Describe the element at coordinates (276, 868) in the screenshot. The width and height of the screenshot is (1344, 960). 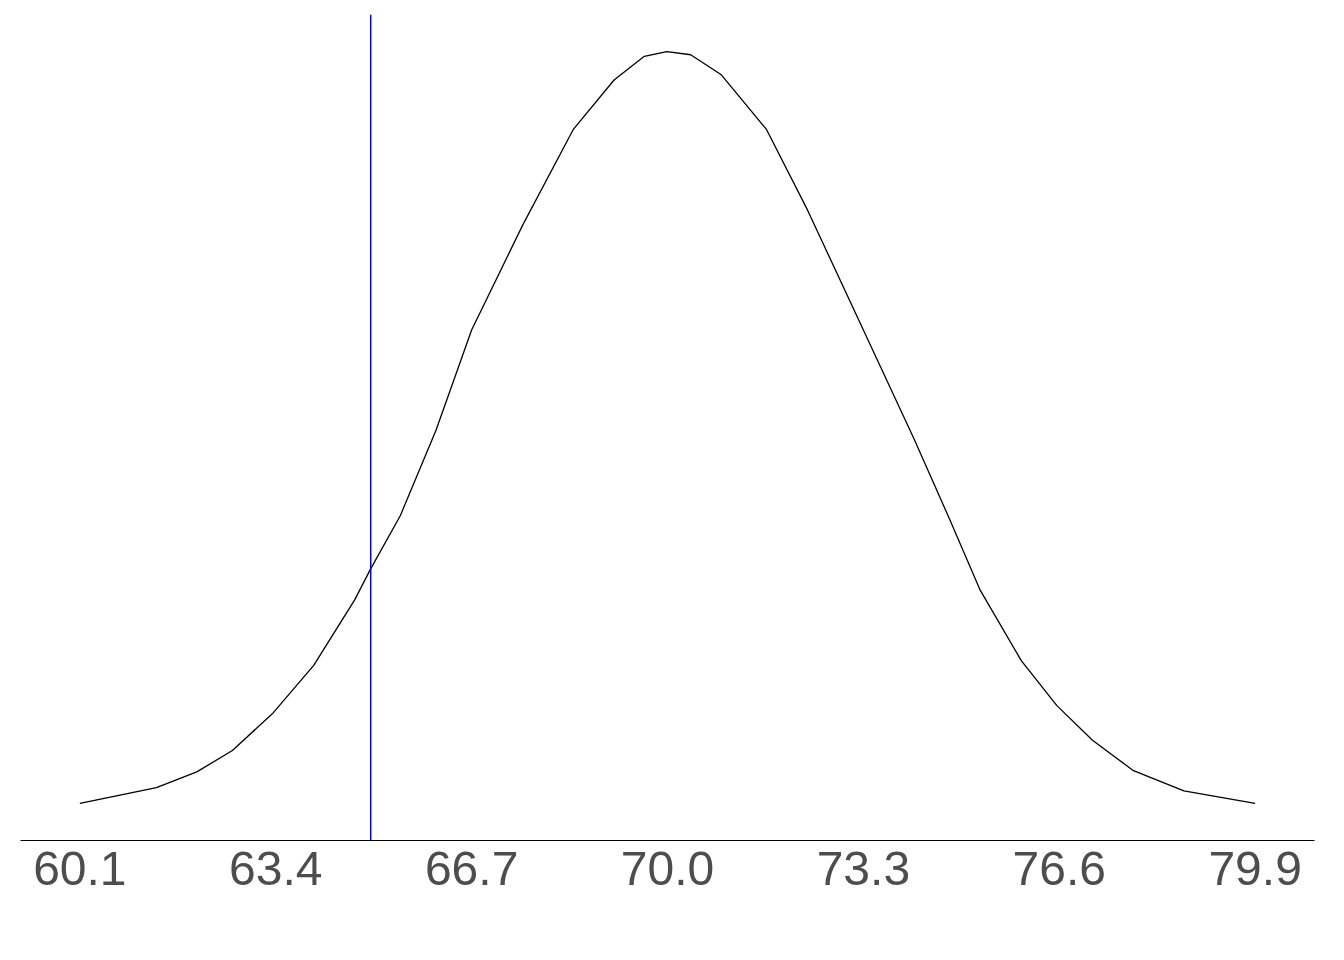
I see `x-tick-label: 63.4` at that location.